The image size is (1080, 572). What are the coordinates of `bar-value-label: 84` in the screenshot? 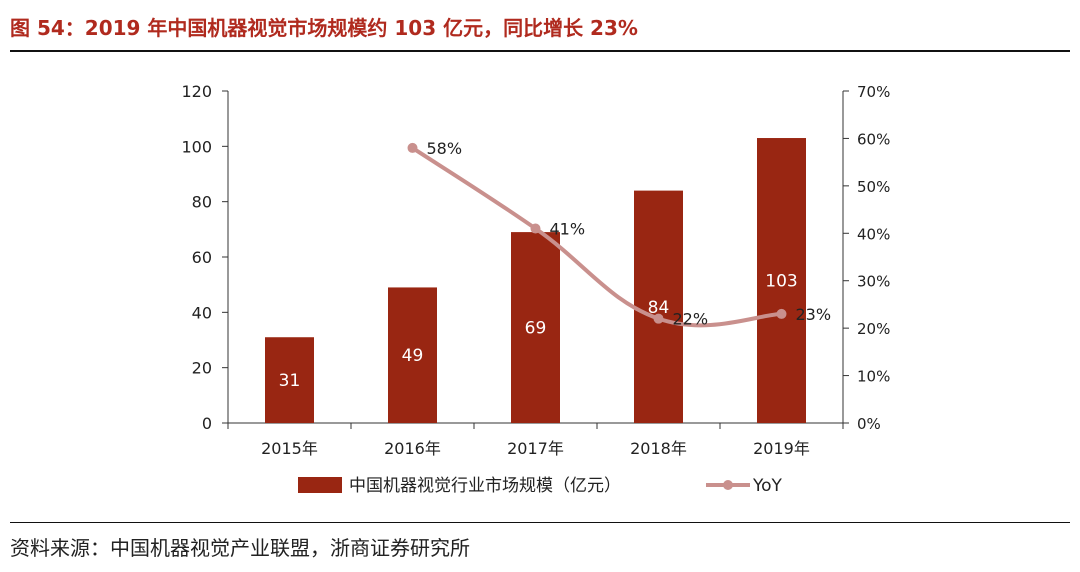 It's located at (659, 308).